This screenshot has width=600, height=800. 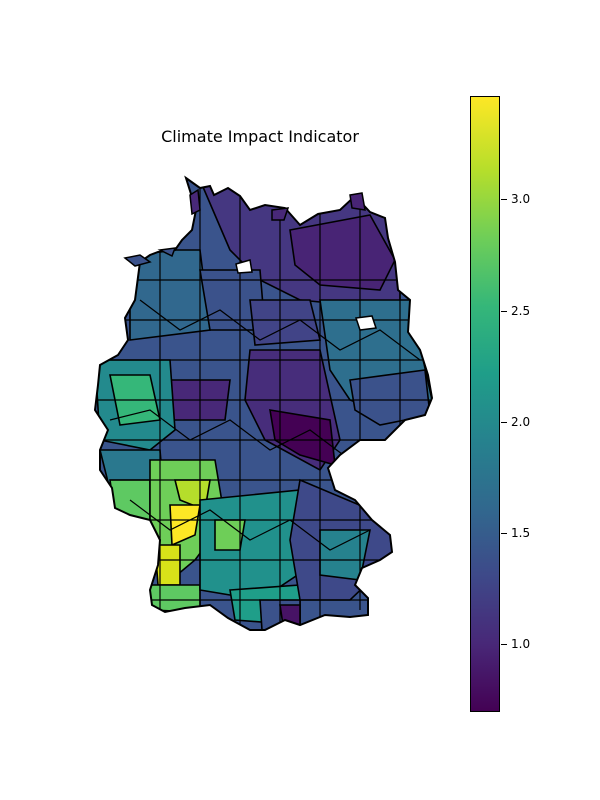 What do you see at coordinates (521, 422) in the screenshot?
I see `colorbar-tick-label: 2.0` at bounding box center [521, 422].